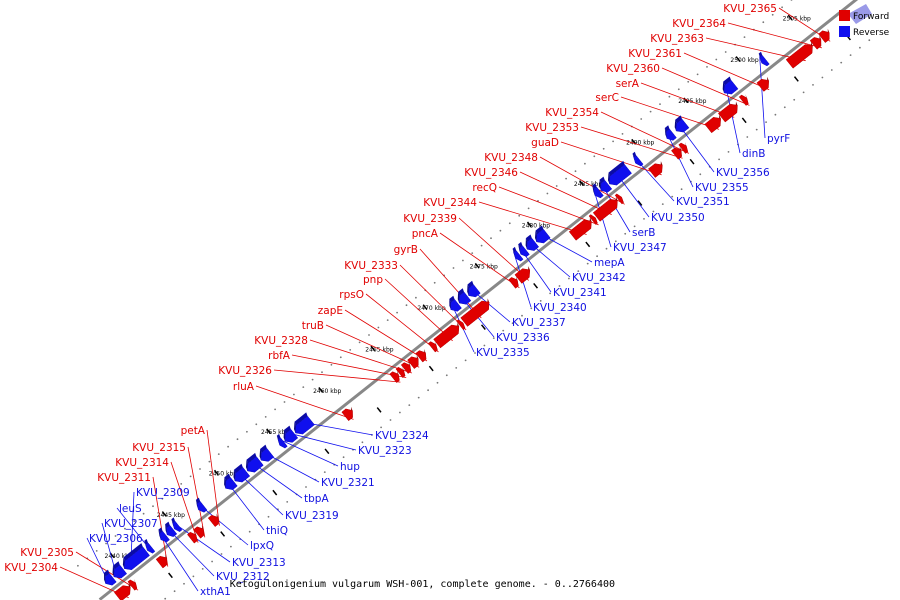  I want to click on gene-guaD, so click(655, 169).